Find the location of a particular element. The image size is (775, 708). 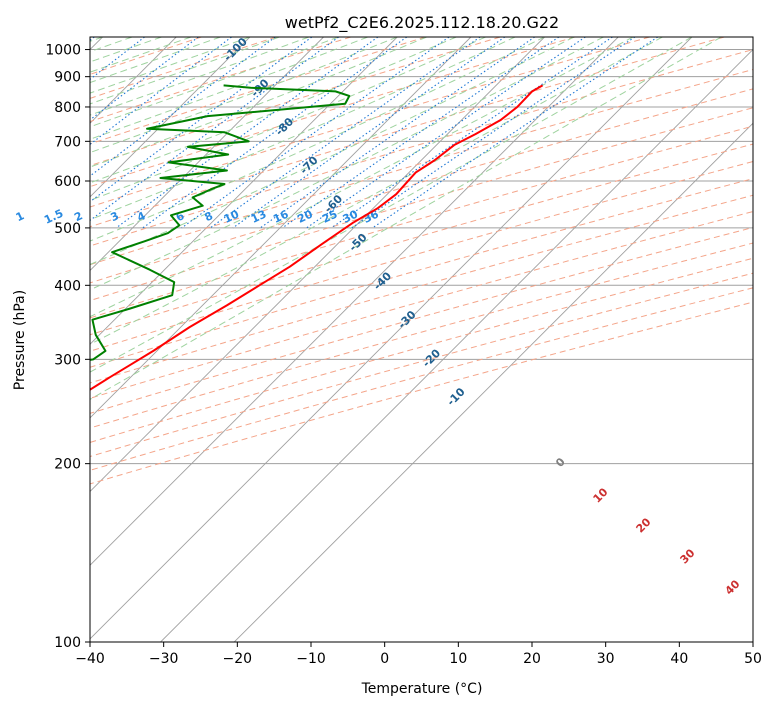

mixing-ratio-label: 20 is located at coordinates (305, 216).